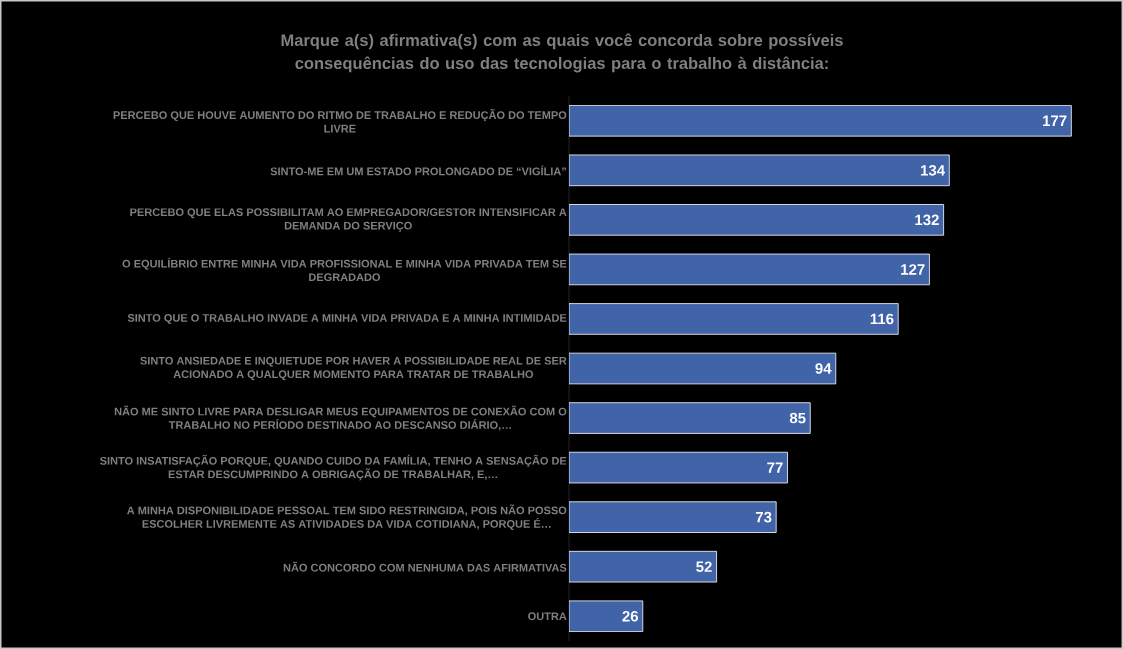  I want to click on data-label: 85, so click(797, 418).